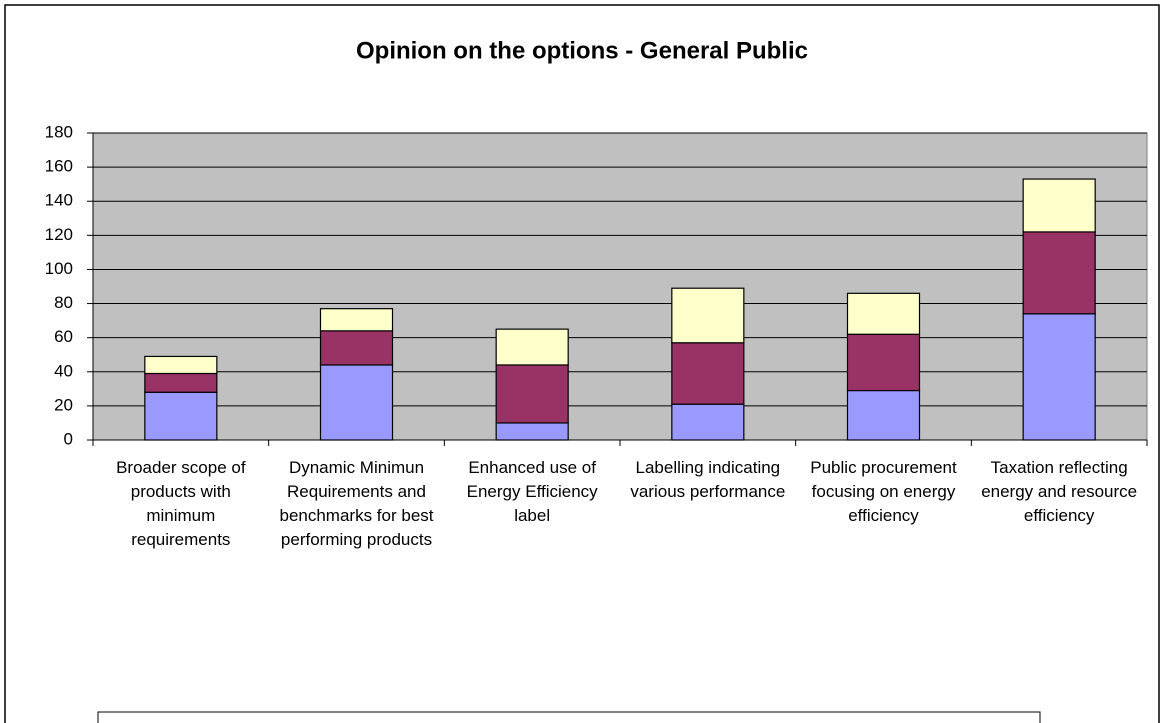 The width and height of the screenshot is (1165, 723). Describe the element at coordinates (63, 302) in the screenshot. I see `y-tick-label: 80` at that location.